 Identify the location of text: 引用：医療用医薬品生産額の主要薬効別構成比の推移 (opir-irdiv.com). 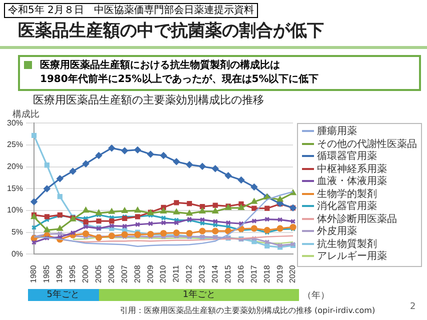
(248, 310).